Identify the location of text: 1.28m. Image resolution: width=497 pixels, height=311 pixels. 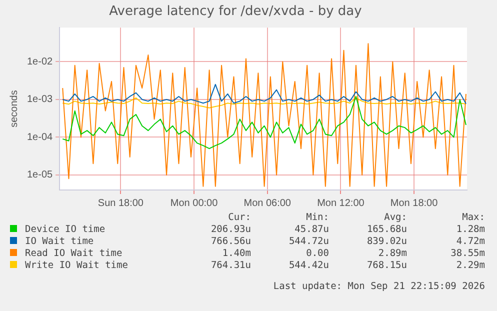
(470, 230).